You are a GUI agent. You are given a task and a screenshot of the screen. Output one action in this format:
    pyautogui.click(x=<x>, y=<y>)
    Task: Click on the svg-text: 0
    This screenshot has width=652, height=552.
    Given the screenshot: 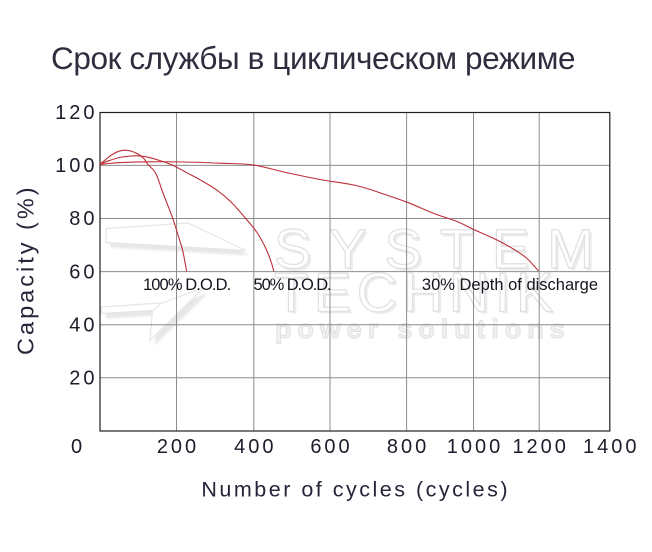 What is the action you would take?
    pyautogui.click(x=78, y=447)
    